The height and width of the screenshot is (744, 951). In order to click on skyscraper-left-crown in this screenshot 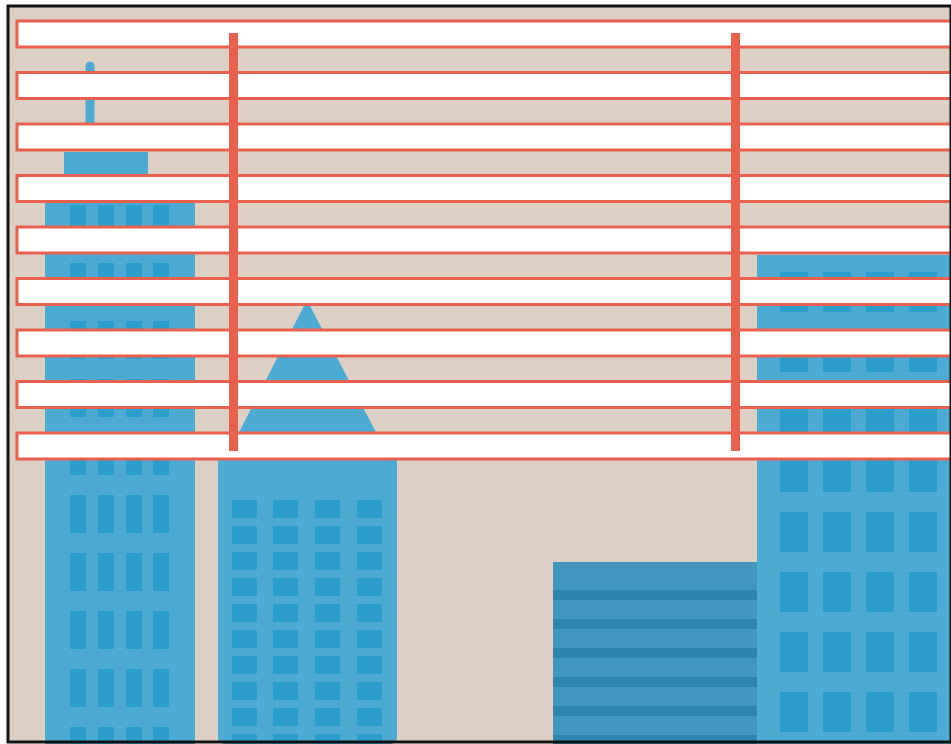, I will do `click(106, 165)`.